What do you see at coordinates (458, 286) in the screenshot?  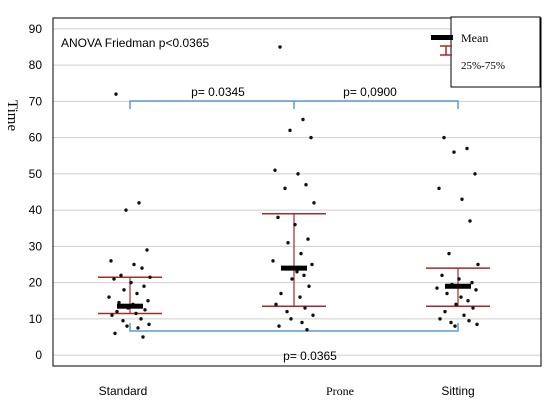 I see `mean-marker-sitting` at bounding box center [458, 286].